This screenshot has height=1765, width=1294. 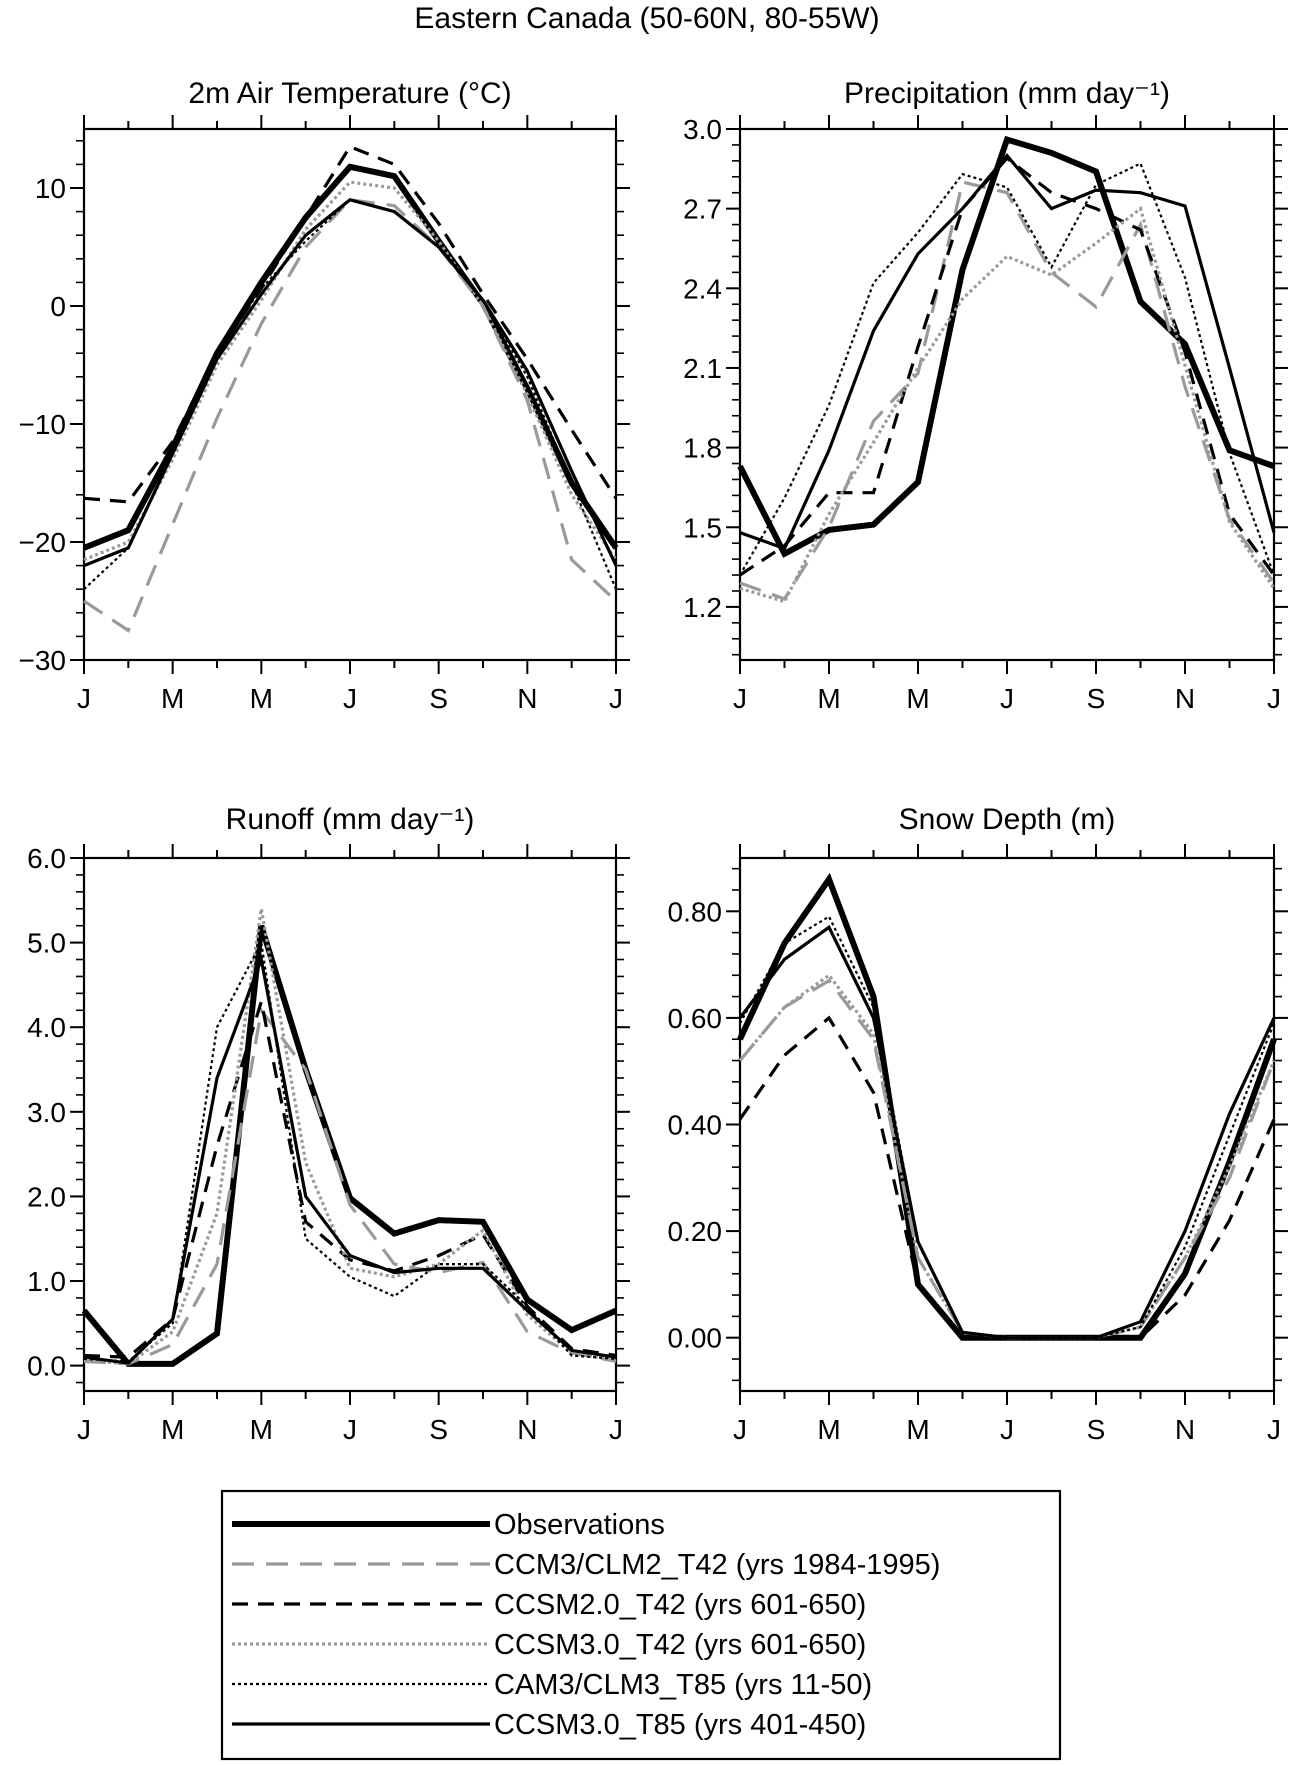 I want to click on y-tick-label: 1.2, so click(x=702, y=607).